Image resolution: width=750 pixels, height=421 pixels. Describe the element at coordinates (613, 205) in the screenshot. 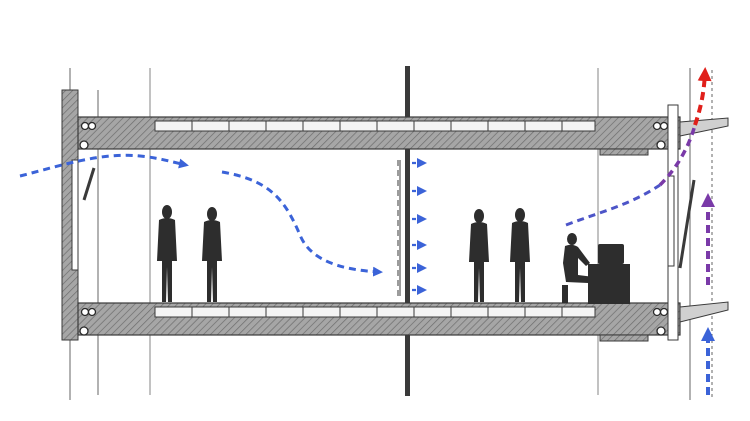

I see `exhaust-to-facade` at that location.